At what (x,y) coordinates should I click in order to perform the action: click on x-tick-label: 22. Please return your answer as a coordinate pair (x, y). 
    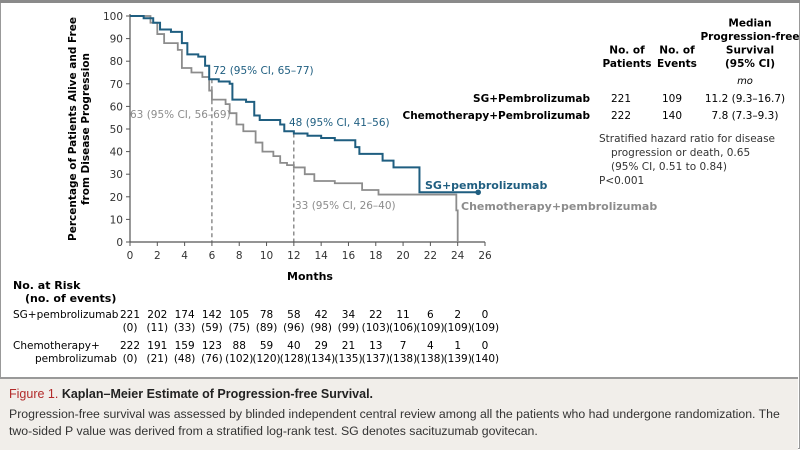
    Looking at the image, I should click on (430, 256).